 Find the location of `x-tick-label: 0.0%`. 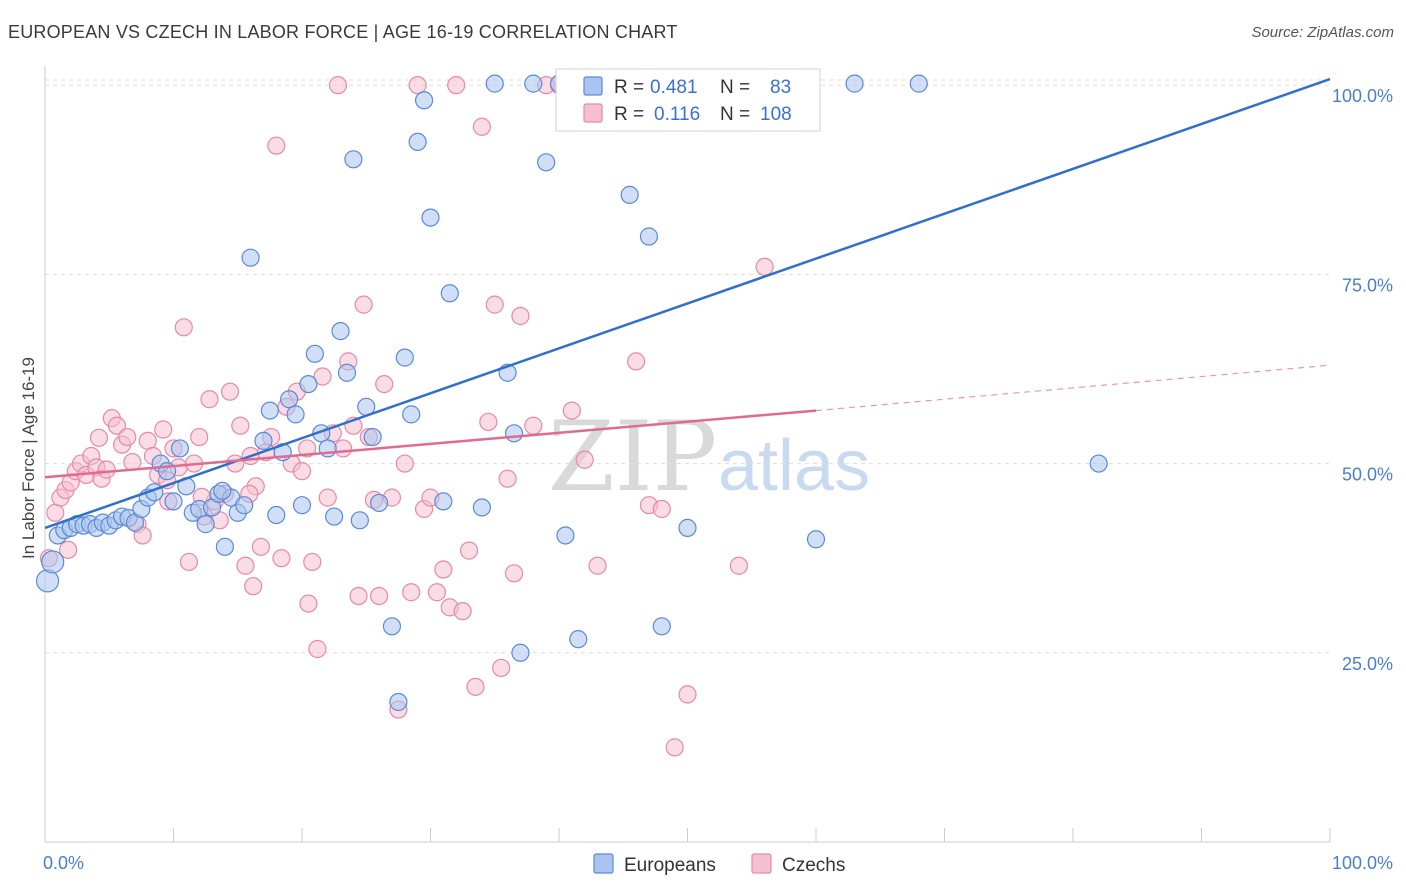

x-tick-label: 0.0% is located at coordinates (63, 863).